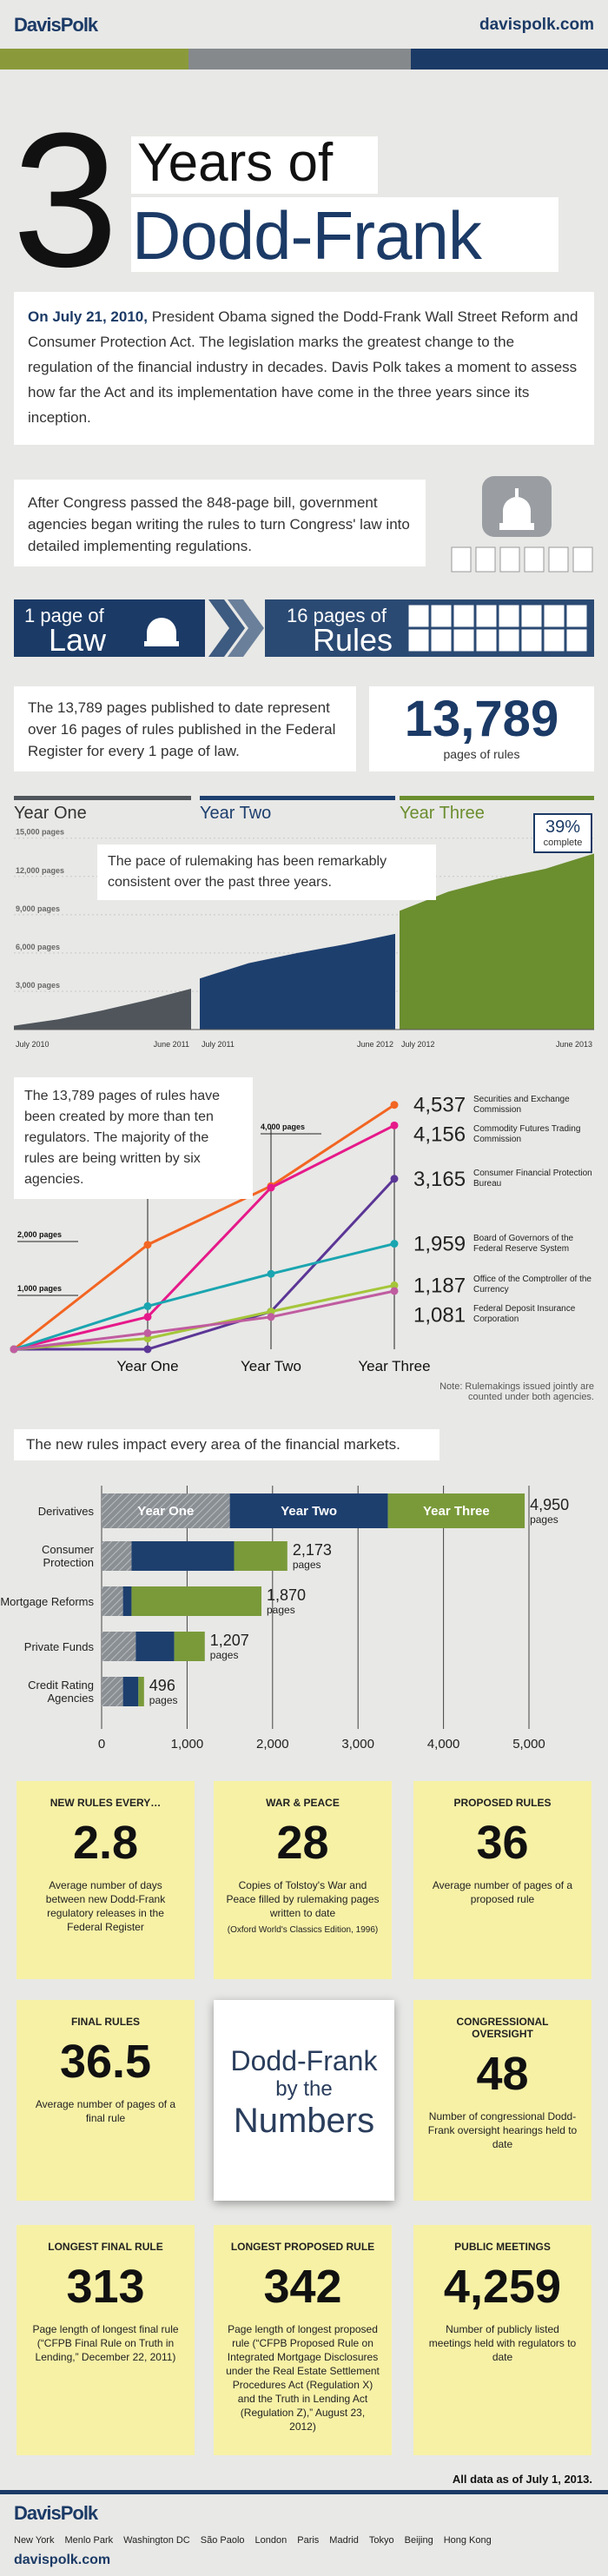  I want to click on total-box: 13,789 pages of rules, so click(481, 728).